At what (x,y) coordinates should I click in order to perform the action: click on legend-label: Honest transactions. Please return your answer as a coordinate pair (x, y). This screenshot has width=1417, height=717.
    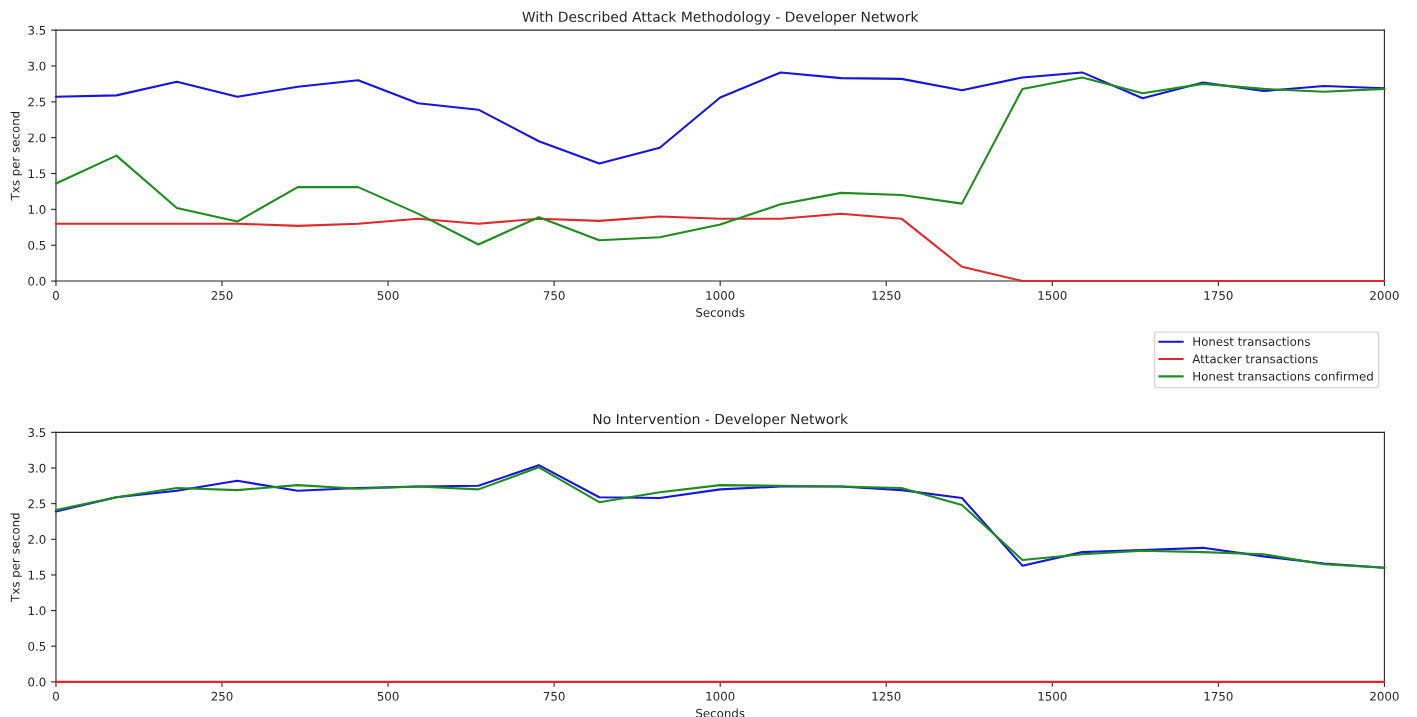
    Looking at the image, I should click on (1251, 341).